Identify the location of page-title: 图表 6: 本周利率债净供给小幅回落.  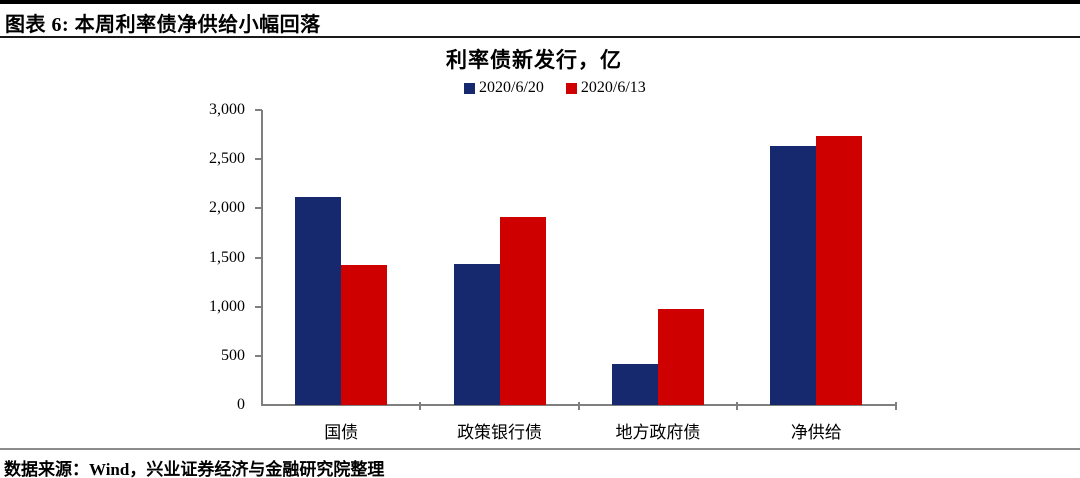
(163, 25).